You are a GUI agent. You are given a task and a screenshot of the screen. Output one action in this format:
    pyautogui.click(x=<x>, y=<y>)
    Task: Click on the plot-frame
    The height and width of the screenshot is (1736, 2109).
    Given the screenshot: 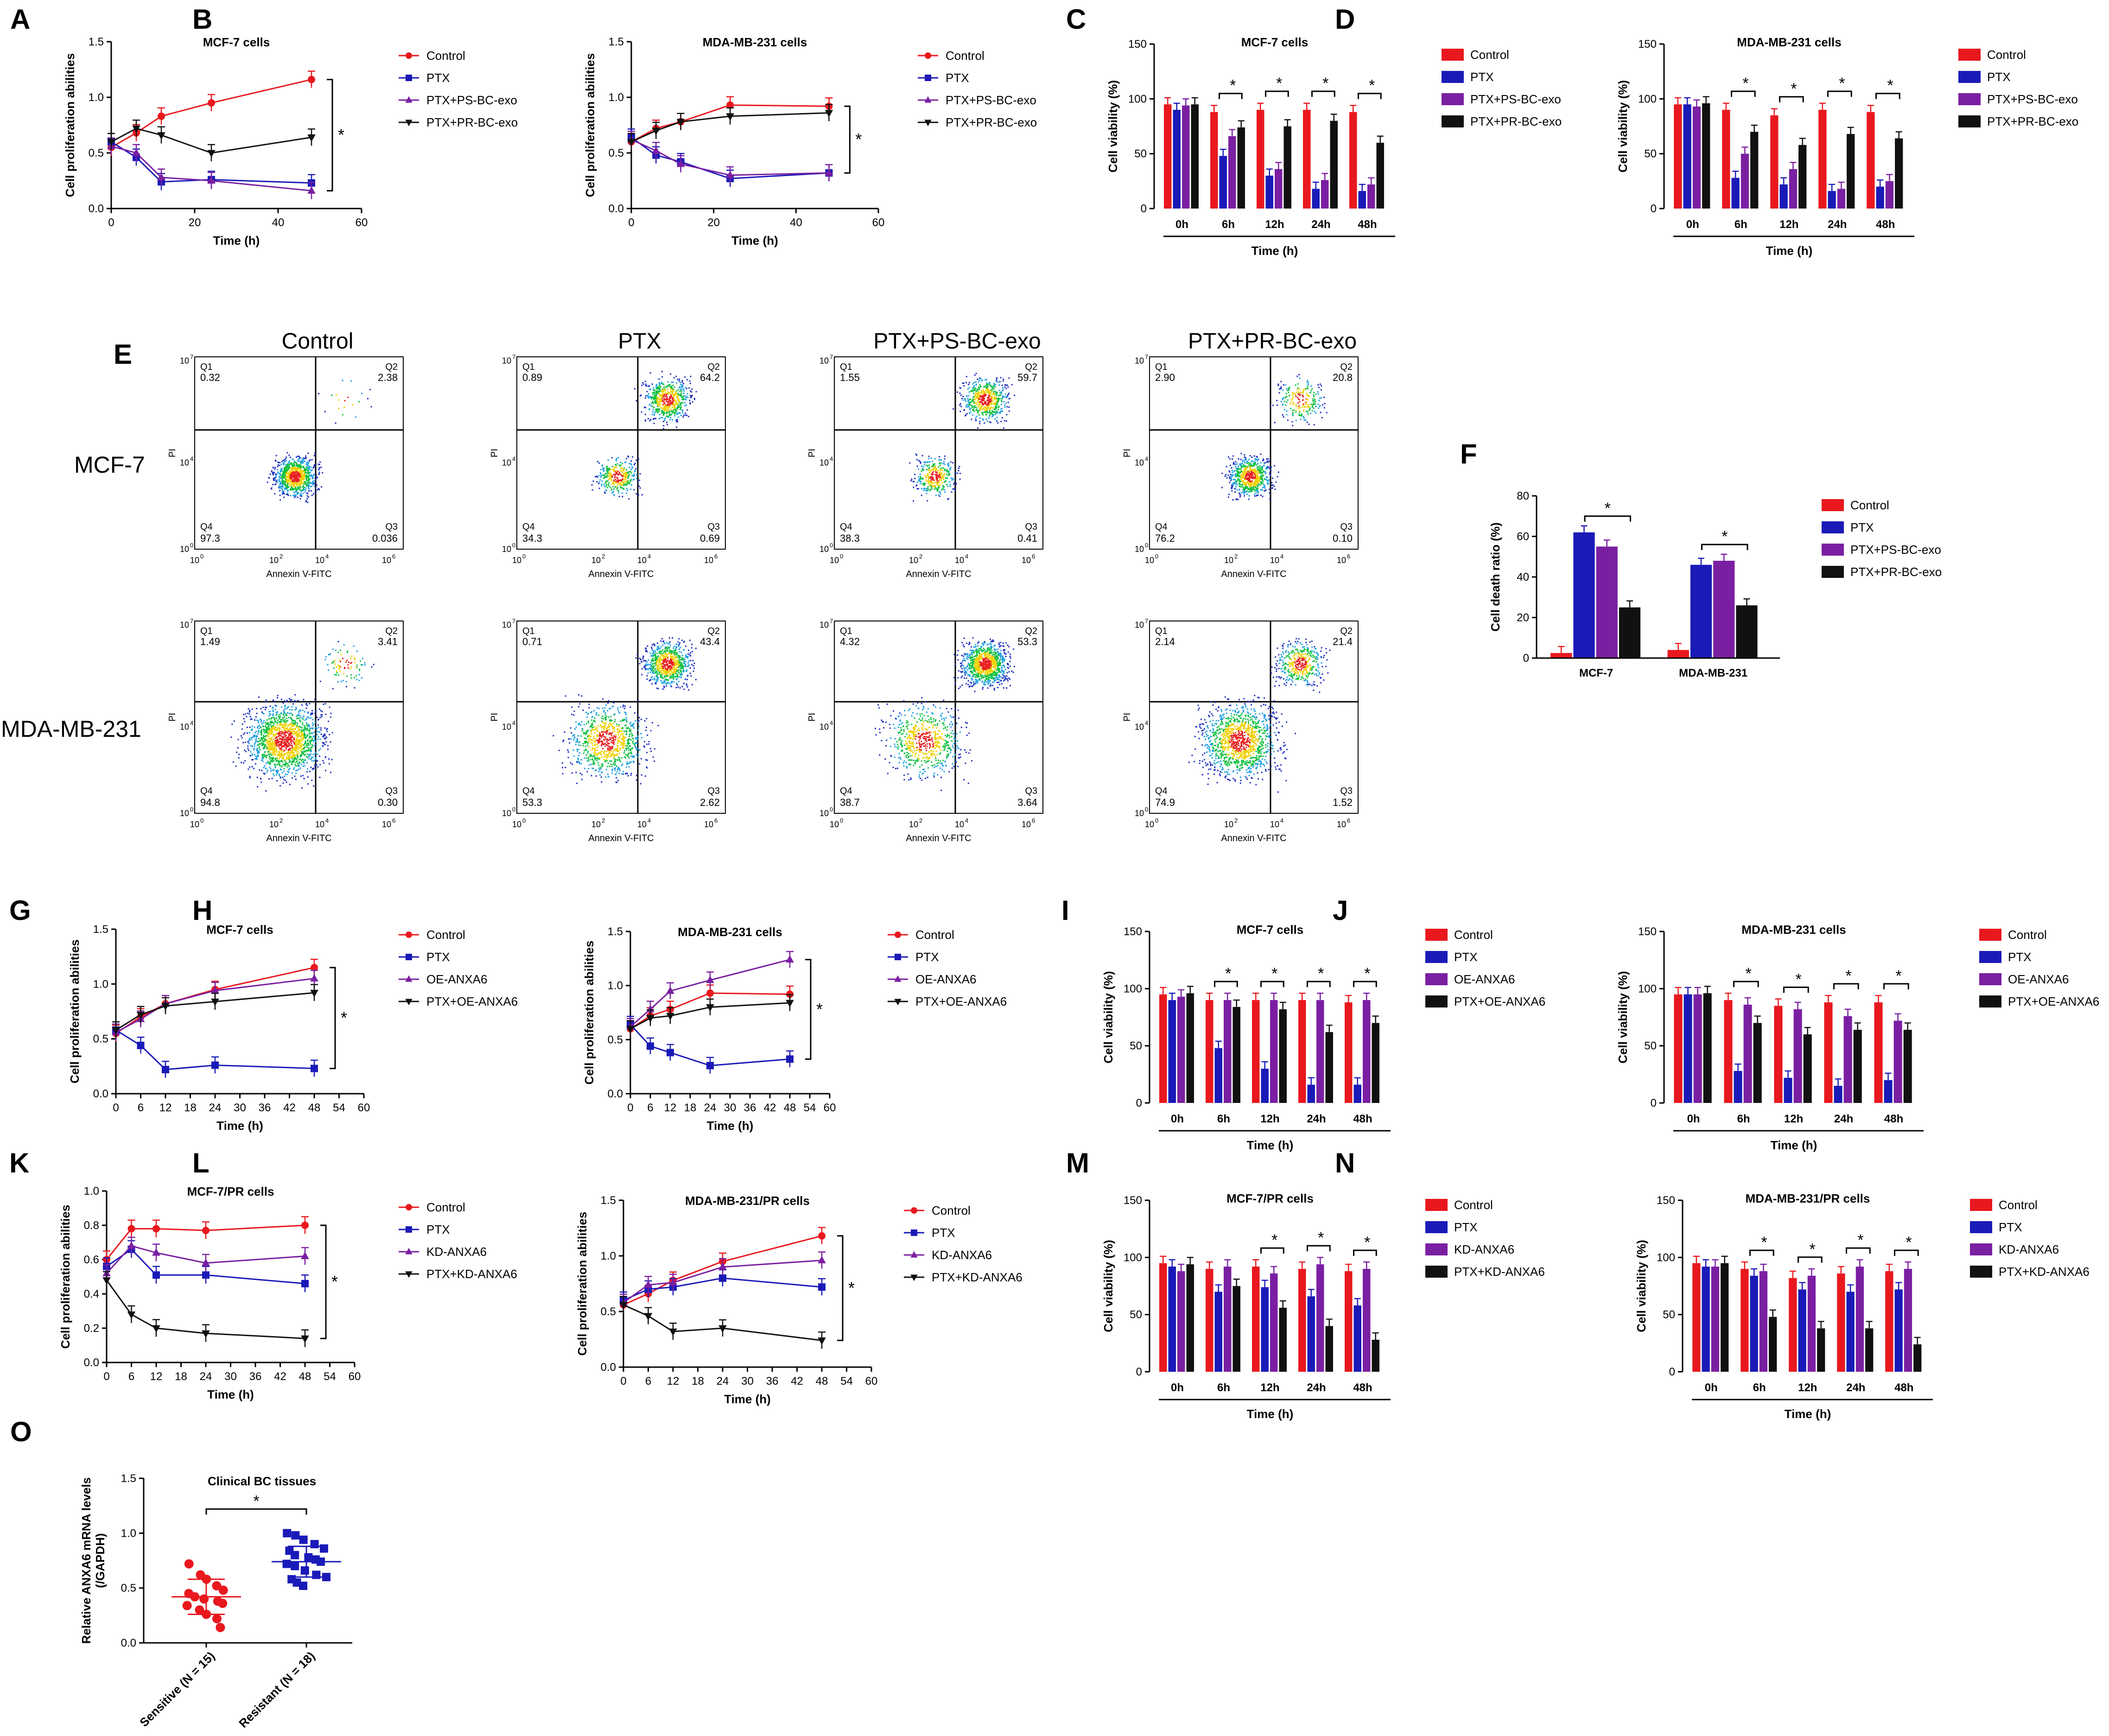 What is the action you would take?
    pyautogui.click(x=621, y=453)
    